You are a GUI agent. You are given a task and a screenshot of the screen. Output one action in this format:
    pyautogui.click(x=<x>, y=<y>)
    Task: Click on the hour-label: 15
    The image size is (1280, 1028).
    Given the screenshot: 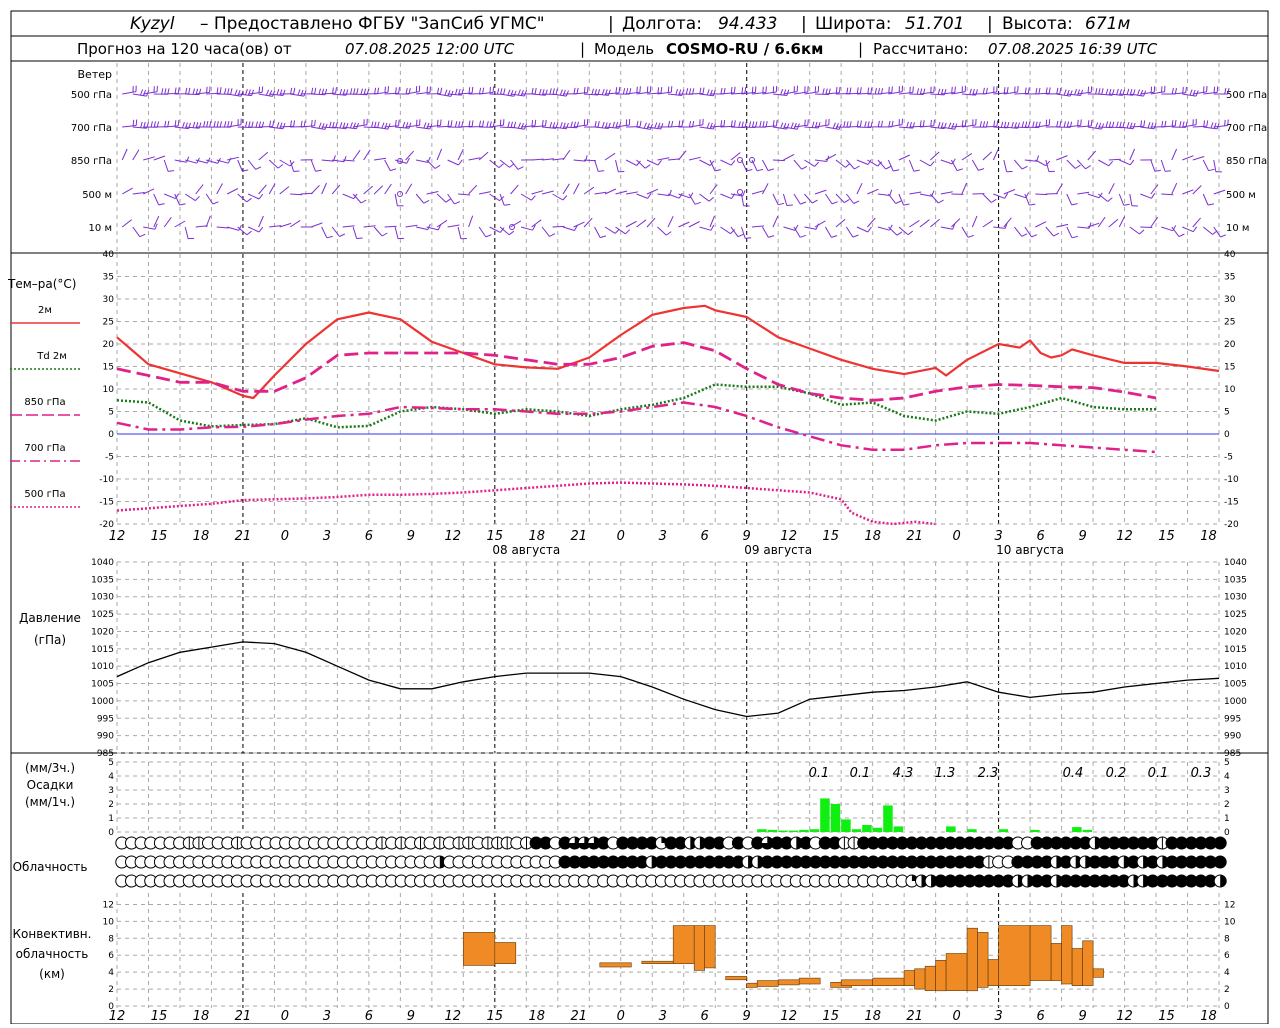 What is the action you would take?
    pyautogui.click(x=830, y=536)
    